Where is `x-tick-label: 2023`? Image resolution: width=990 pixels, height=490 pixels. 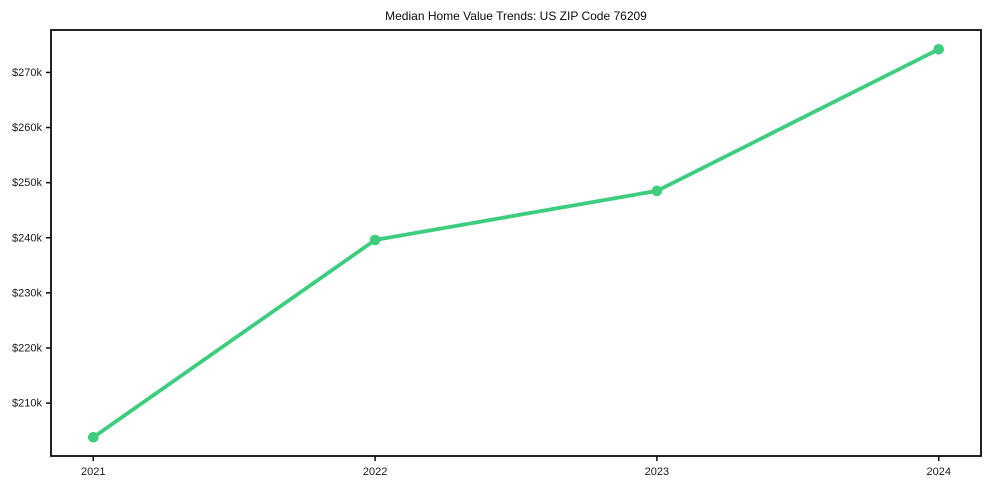 x-tick-label: 2023 is located at coordinates (657, 472).